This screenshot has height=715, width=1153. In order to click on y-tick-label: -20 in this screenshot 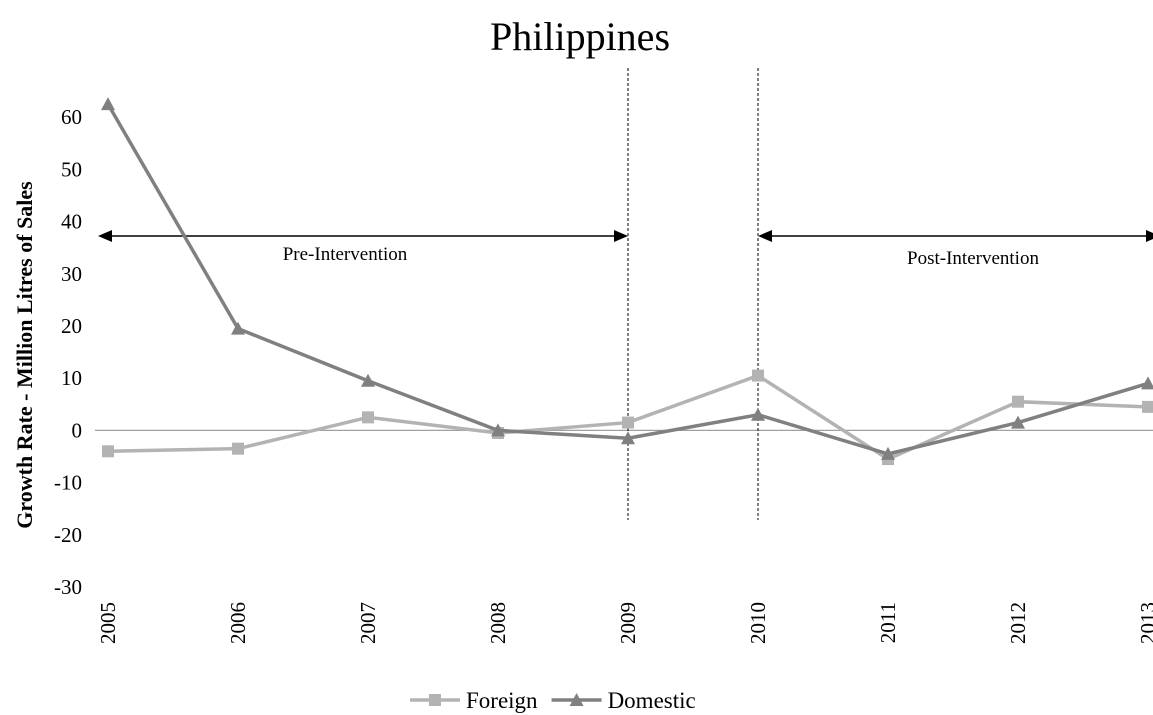, I will do `click(68, 535)`.